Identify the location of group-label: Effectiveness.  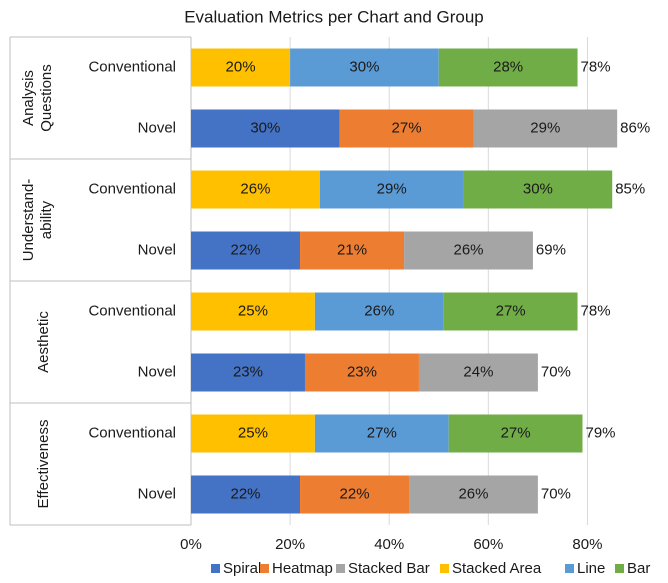
(43, 464).